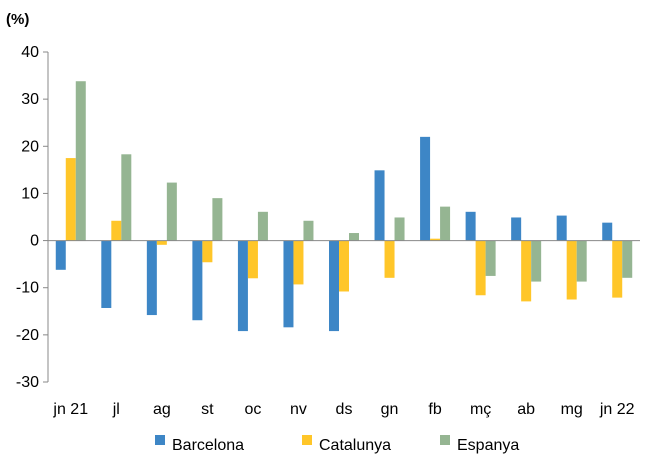 The image size is (651, 456). What do you see at coordinates (30, 99) in the screenshot?
I see `y-tick-label: 30` at bounding box center [30, 99].